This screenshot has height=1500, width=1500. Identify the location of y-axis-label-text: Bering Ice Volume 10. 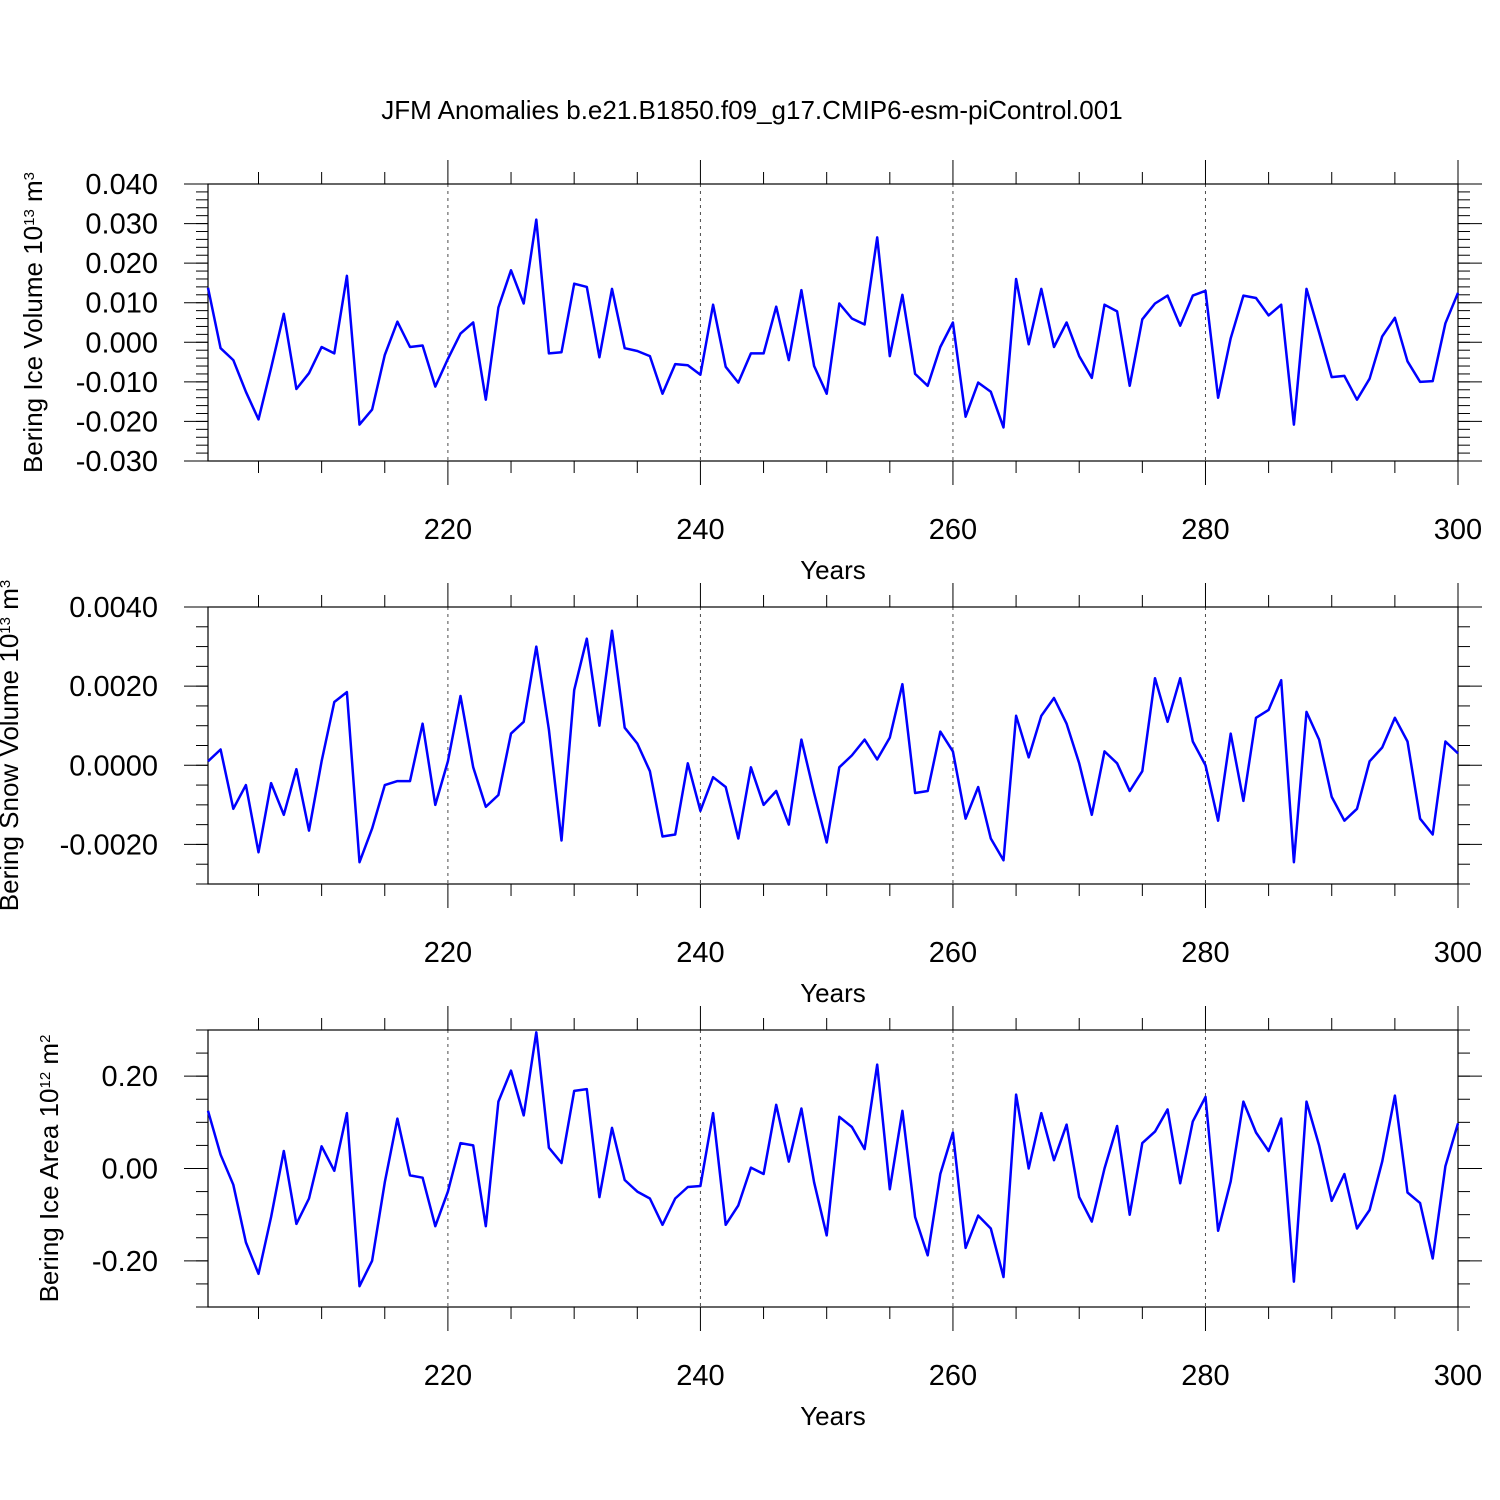
(33, 349).